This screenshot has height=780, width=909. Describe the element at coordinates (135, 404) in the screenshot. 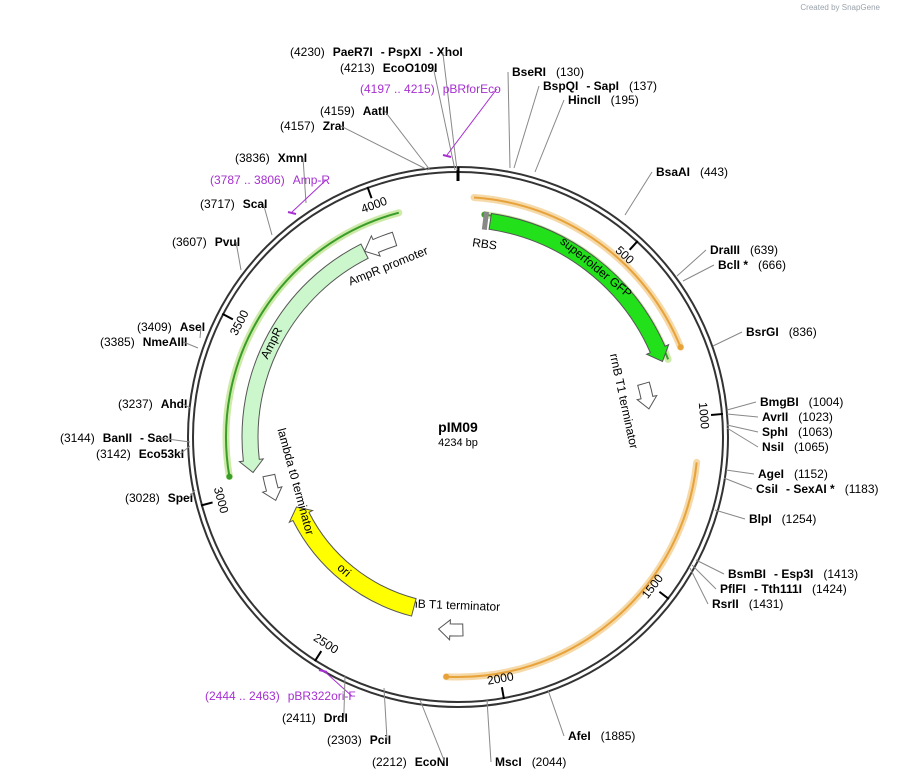

I see `site-position: (3237)` at that location.